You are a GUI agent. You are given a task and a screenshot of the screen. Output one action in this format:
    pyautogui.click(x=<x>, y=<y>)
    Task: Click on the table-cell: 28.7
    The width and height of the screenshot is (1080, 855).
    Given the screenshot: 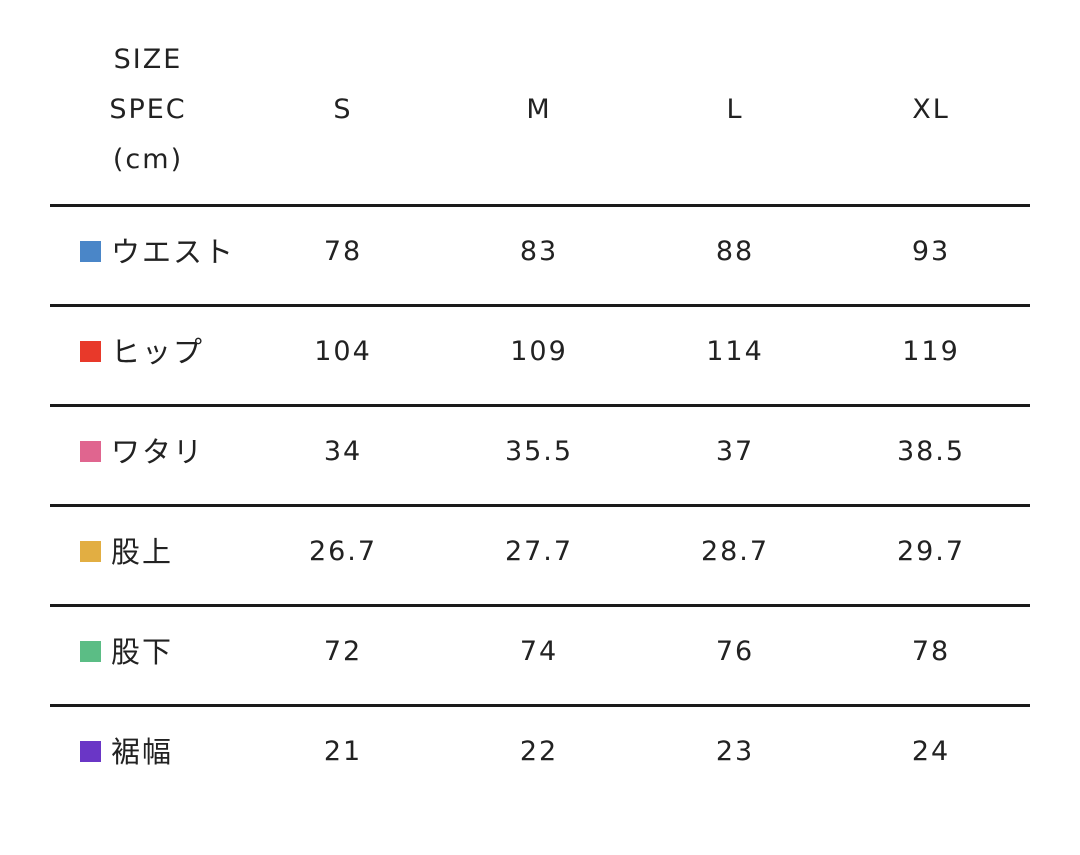 What is the action you would take?
    pyautogui.click(x=735, y=551)
    